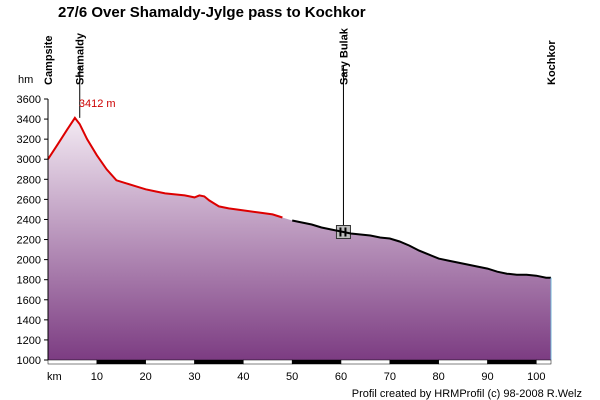 The height and width of the screenshot is (400, 600). Describe the element at coordinates (81, 58) in the screenshot. I see `waypoint-label: Shamaldy` at that location.